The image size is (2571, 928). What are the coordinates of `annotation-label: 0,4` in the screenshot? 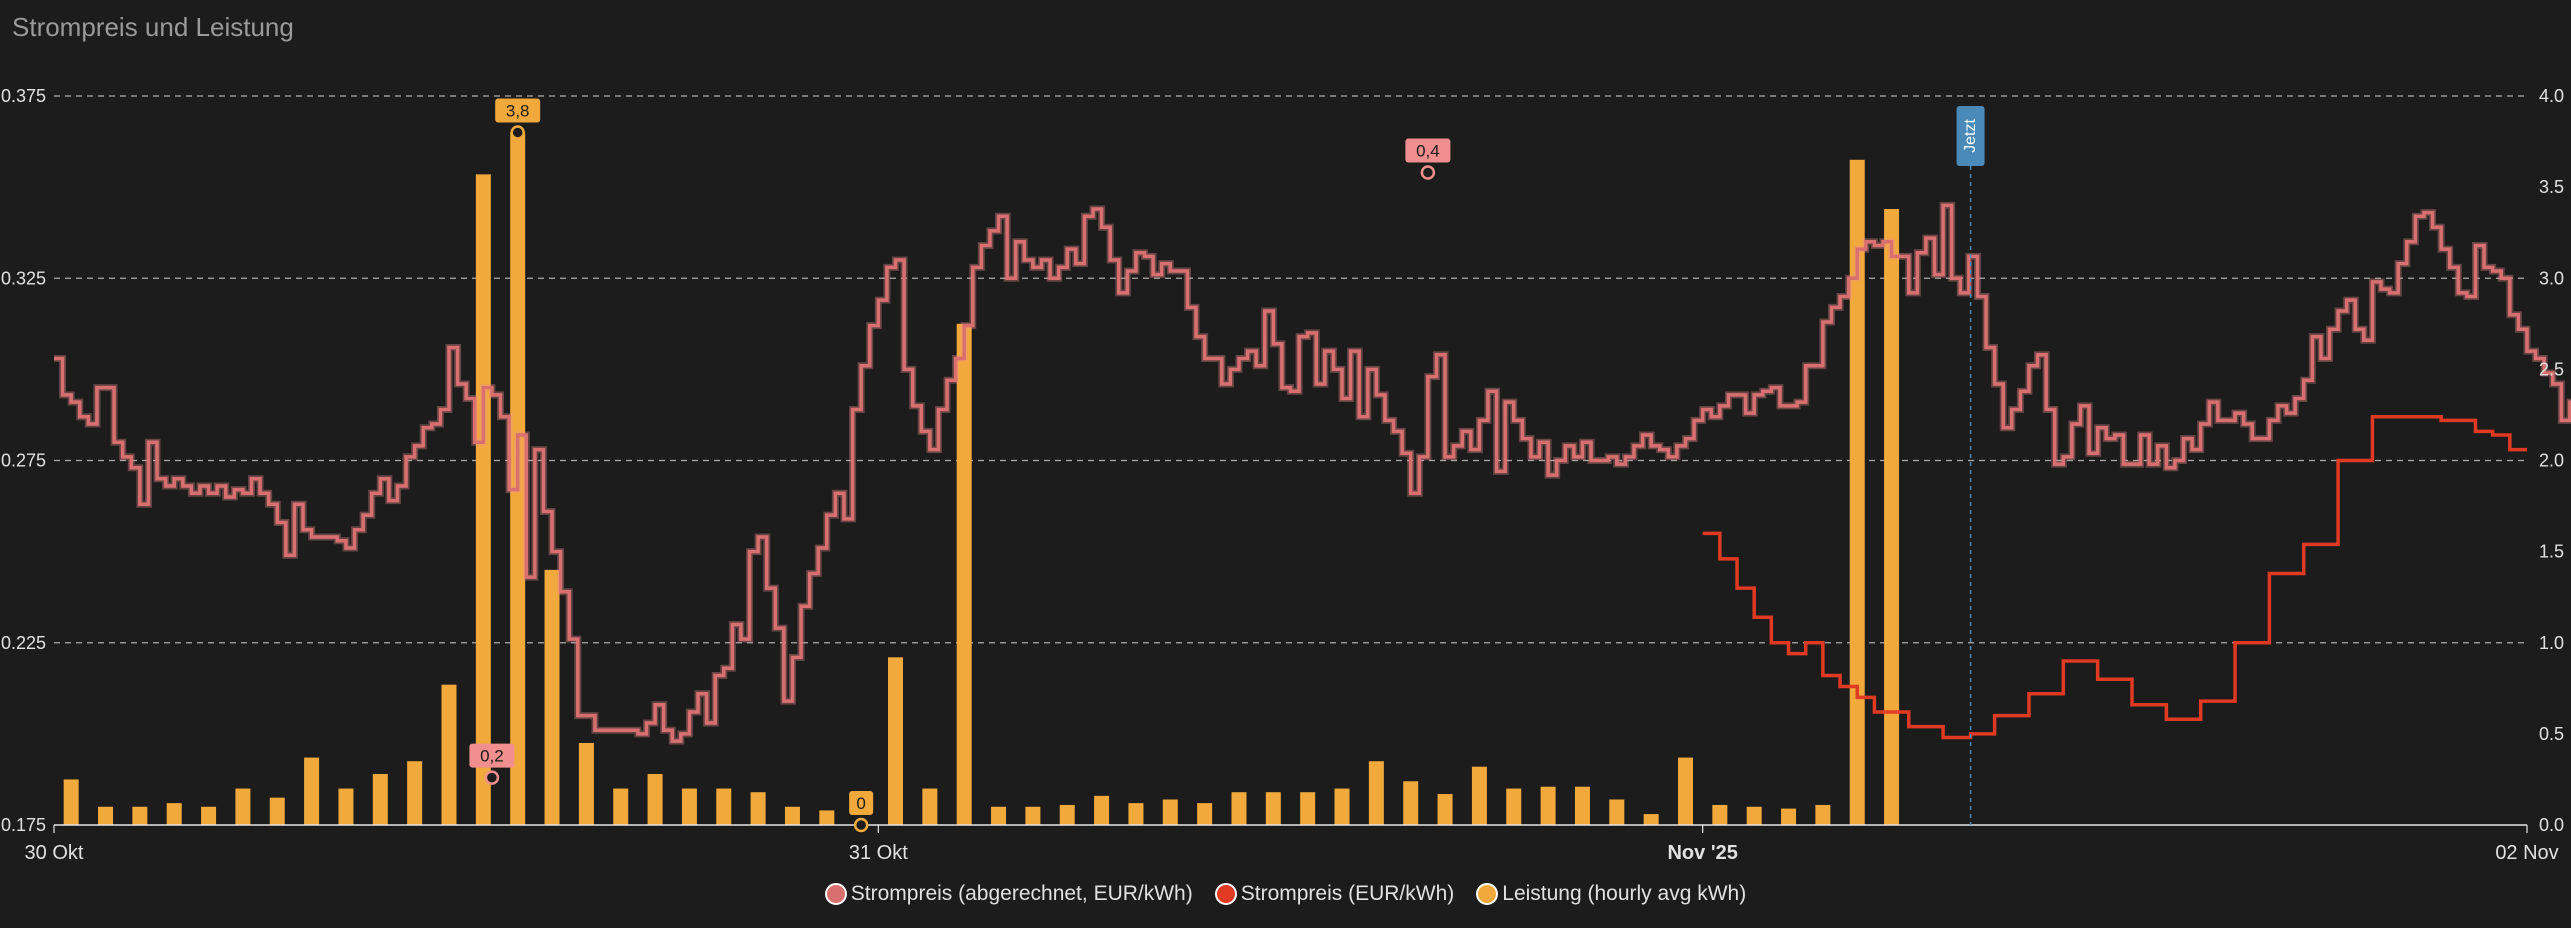 It's located at (1428, 151).